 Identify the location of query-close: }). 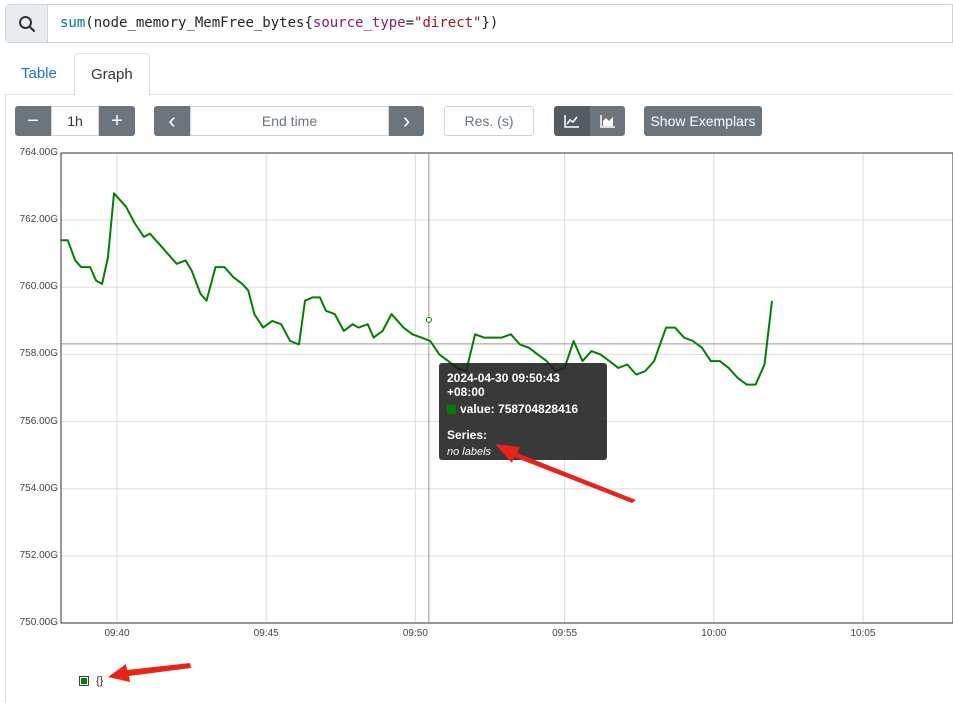
(490, 23).